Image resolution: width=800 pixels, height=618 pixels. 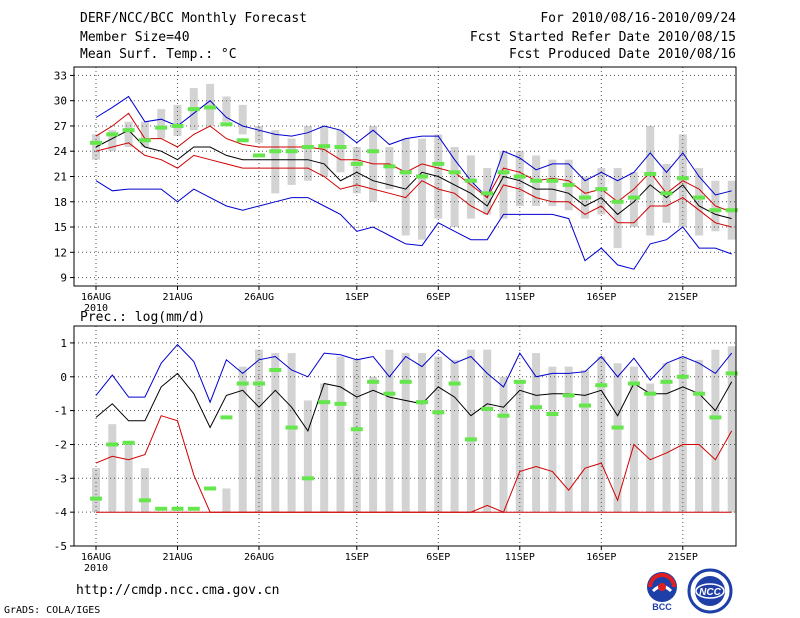 What do you see at coordinates (193, 18) in the screenshot?
I see `chart-title: DERF/NCC/BCC Monthly Forecast` at bounding box center [193, 18].